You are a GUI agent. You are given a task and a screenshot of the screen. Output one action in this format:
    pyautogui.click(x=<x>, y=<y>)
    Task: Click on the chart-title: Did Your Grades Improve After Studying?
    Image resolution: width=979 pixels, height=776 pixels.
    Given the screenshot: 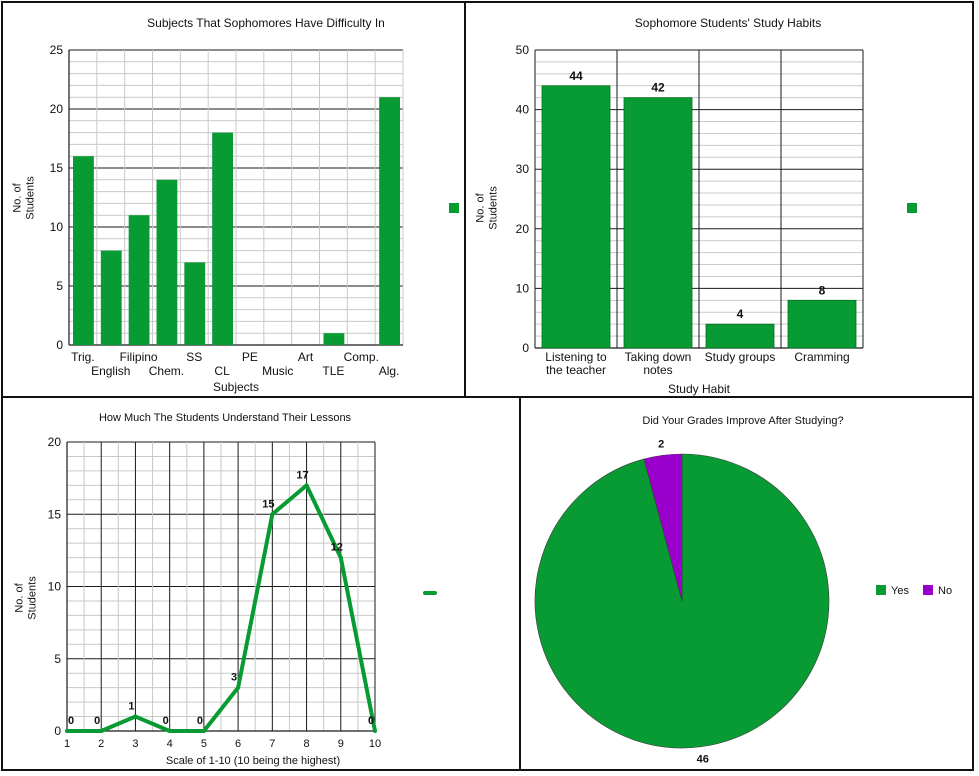 What is the action you would take?
    pyautogui.click(x=742, y=421)
    